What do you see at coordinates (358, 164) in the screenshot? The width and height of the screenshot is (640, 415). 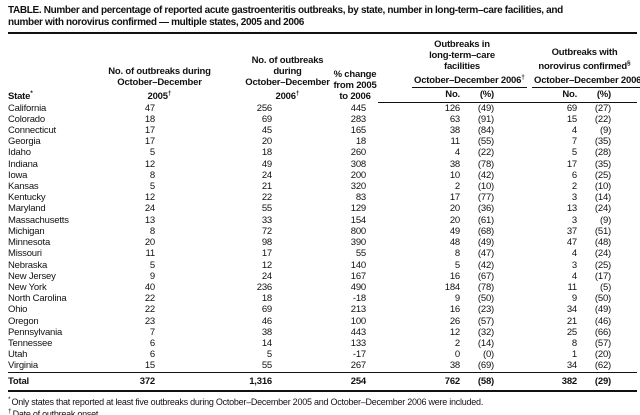 I see `pct-change-cell: 308` at bounding box center [358, 164].